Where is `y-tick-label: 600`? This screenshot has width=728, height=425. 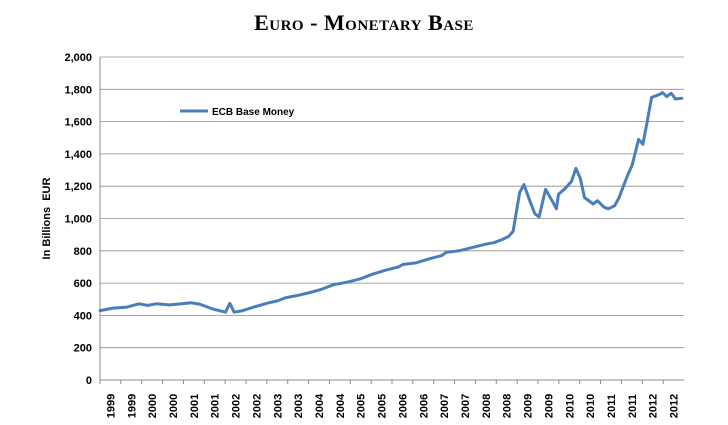 y-tick-label: 600 is located at coordinates (83, 284).